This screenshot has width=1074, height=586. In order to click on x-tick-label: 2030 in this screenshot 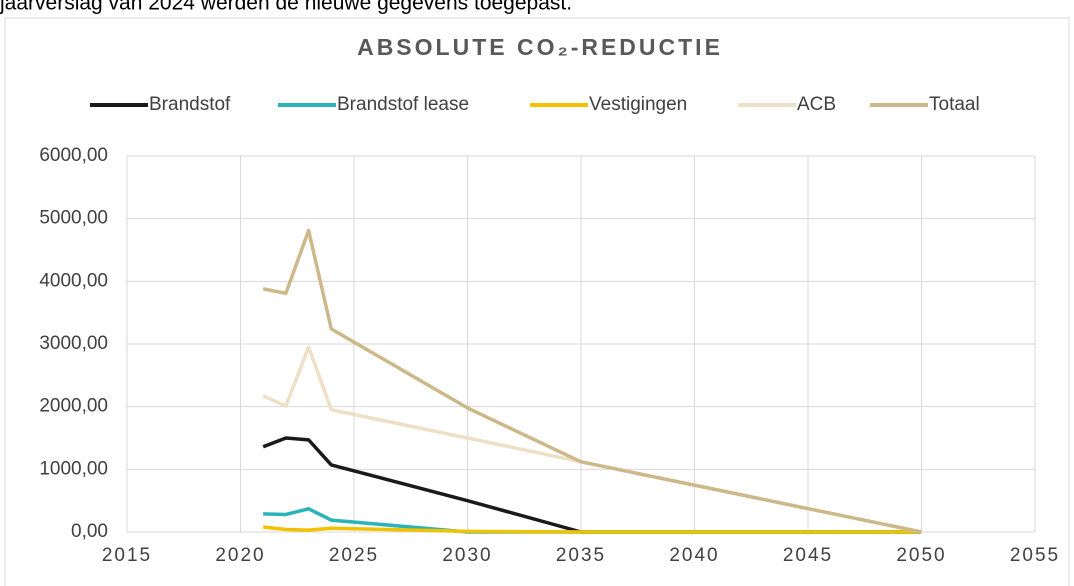, I will do `click(467, 555)`.